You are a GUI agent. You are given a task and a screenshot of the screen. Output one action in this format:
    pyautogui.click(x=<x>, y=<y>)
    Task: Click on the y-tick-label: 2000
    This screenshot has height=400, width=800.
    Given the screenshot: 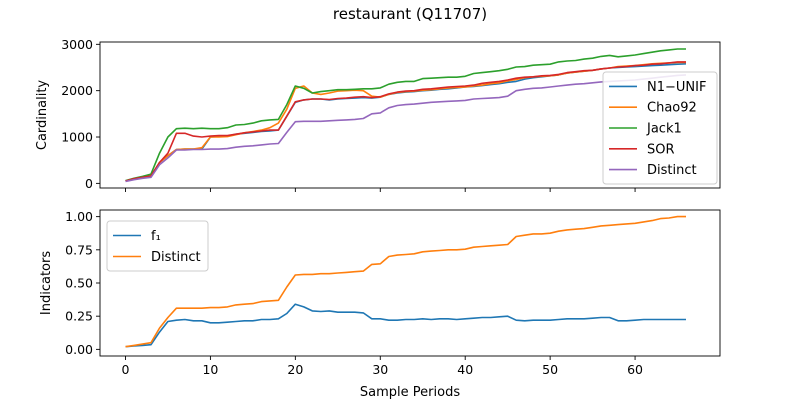 What is the action you would take?
    pyautogui.click(x=77, y=90)
    